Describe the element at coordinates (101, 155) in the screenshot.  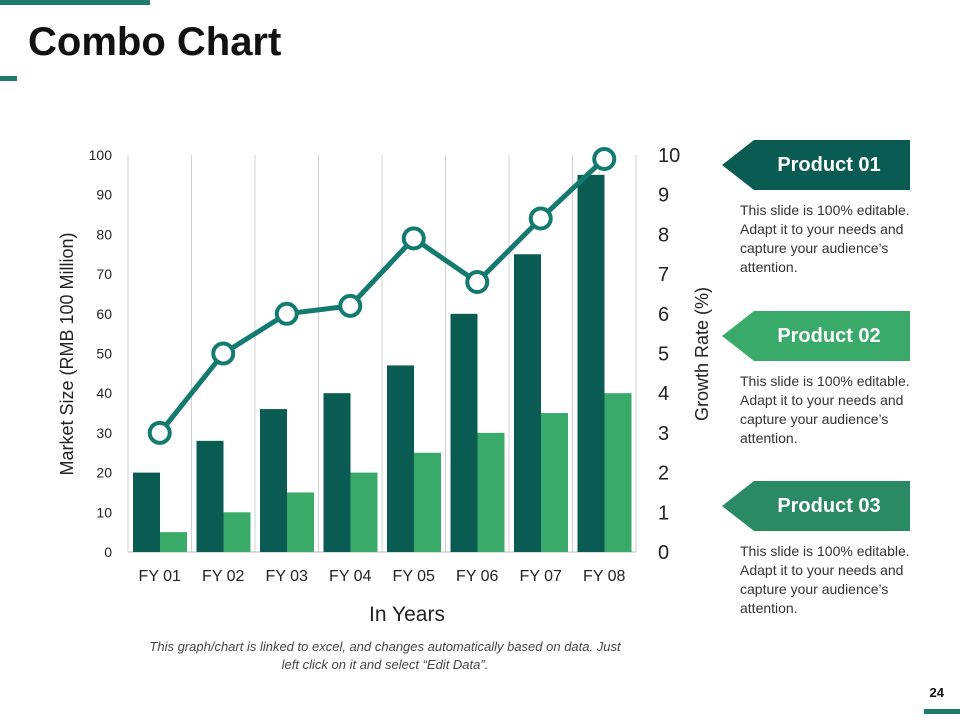
I see `y-tick-label: 100` at that location.